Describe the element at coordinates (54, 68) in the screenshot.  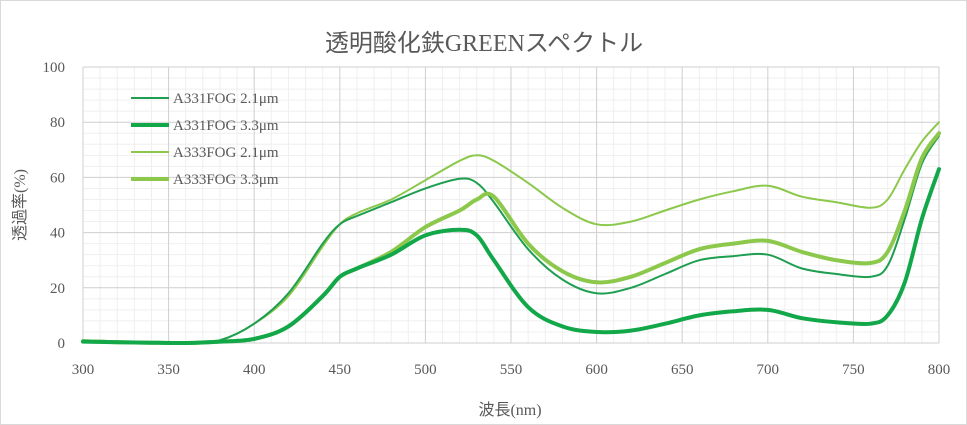
I see `y-tick-label: 100` at that location.